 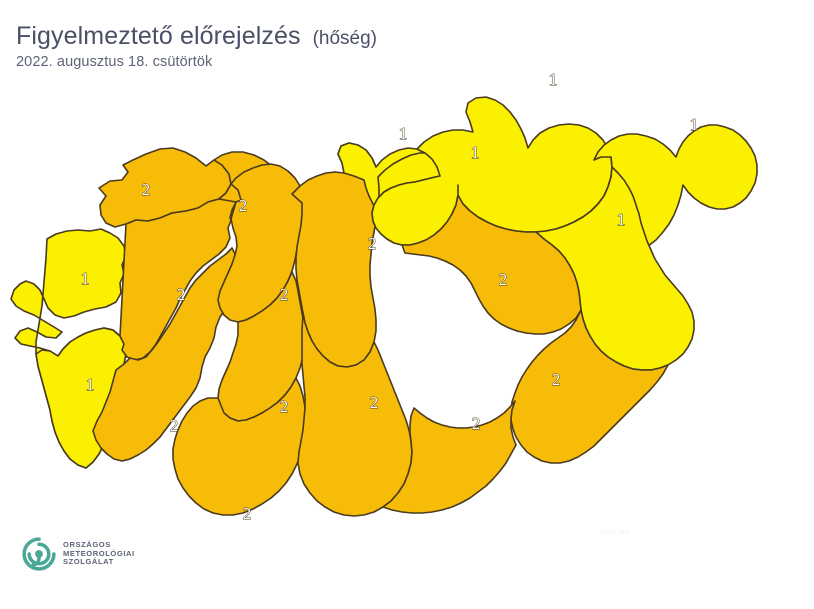 I want to click on logo-line-3: SZOLGÁLAT, so click(x=88, y=562).